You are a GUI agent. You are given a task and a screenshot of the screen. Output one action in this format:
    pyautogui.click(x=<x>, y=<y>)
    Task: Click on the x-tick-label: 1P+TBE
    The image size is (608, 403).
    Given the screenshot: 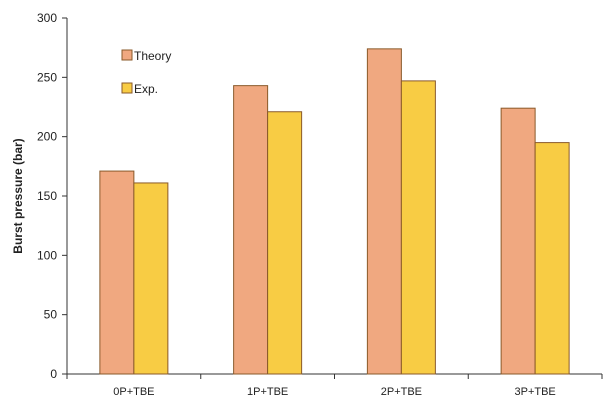 What is the action you would take?
    pyautogui.click(x=267, y=392)
    